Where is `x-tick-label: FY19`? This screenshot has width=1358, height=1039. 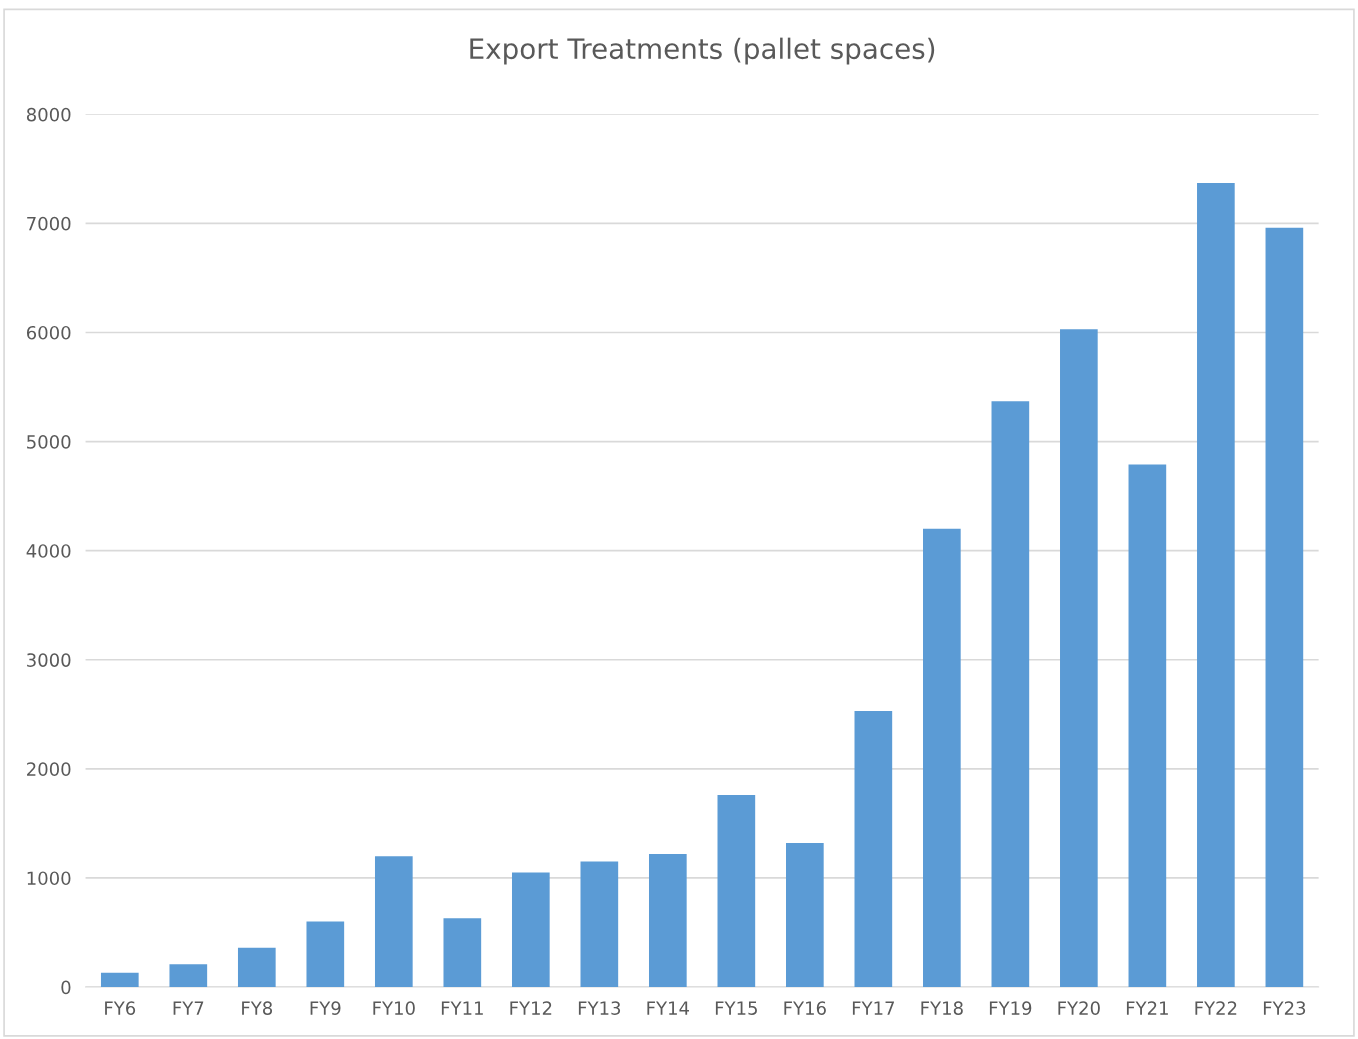
x-tick-label: FY19 is located at coordinates (1010, 1008).